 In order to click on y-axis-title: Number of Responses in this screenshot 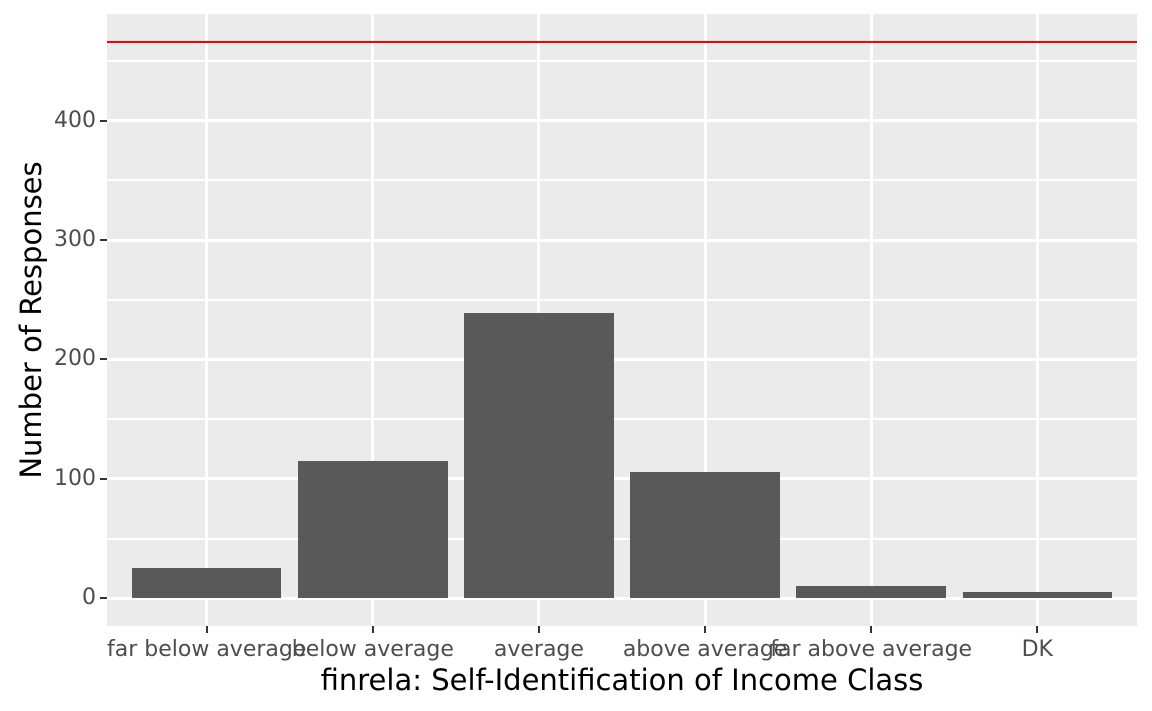, I will do `click(31, 320)`.